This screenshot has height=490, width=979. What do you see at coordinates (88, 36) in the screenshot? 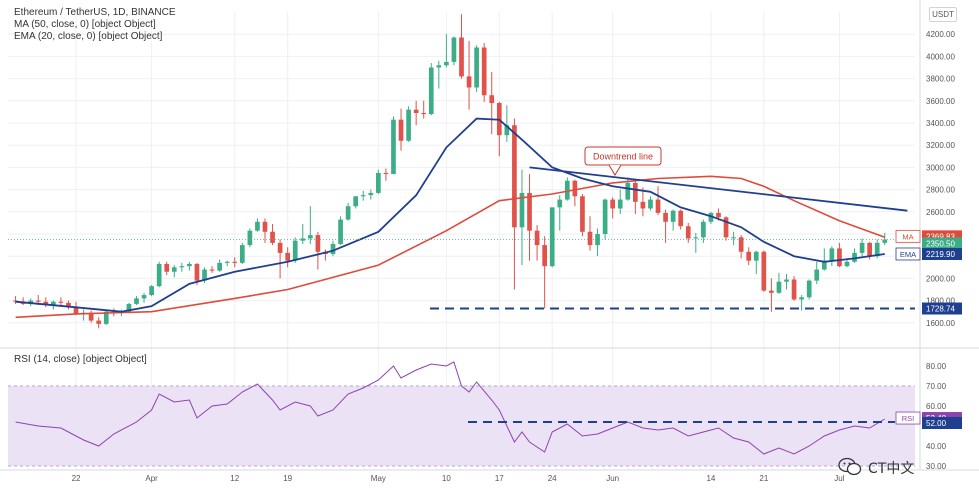
I see `ema-legend: EMA (20, close, 0) [object Object]` at bounding box center [88, 36].